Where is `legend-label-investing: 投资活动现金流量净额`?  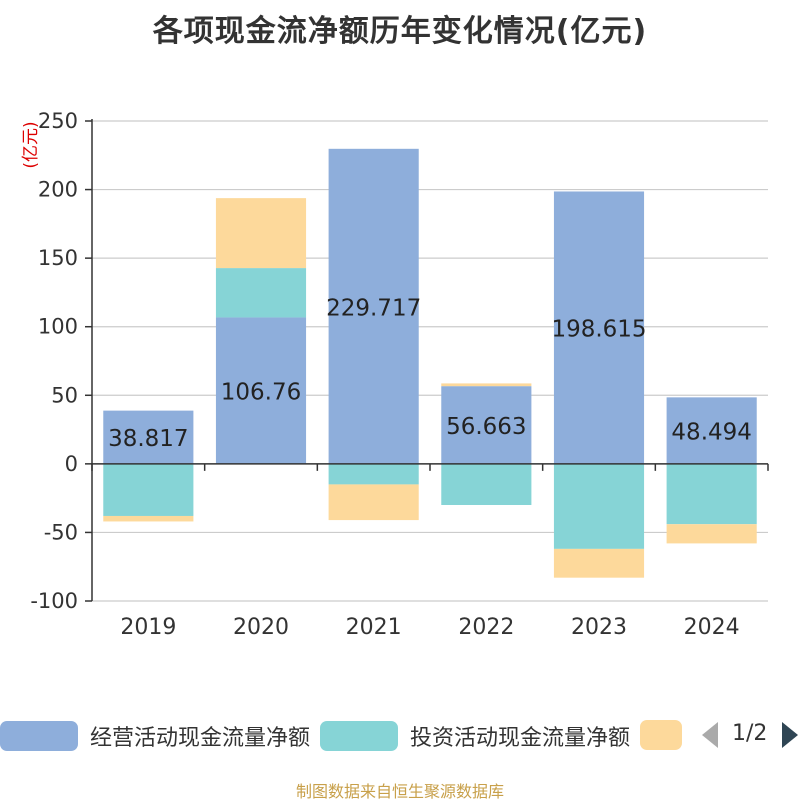 legend-label-investing: 投资活动现金流量净额 is located at coordinates (520, 738).